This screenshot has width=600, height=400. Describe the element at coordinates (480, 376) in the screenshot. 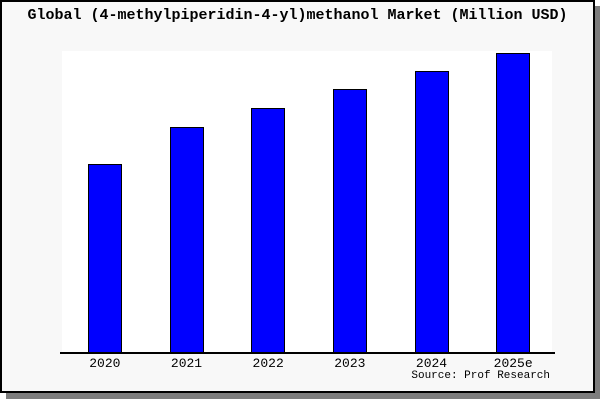

I see `source-credit: Source: Prof Research` at that location.